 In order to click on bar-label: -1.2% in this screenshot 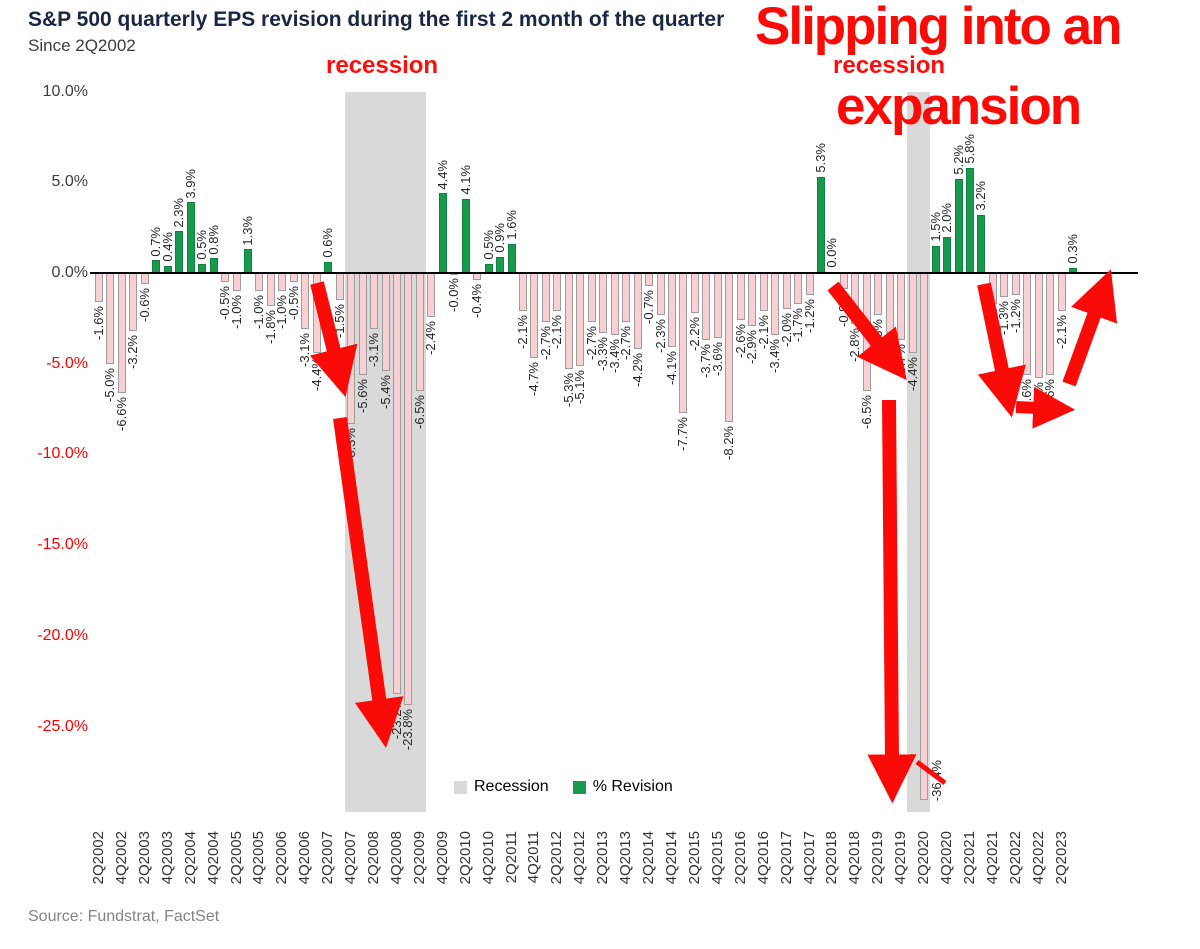, I will do `click(809, 315)`.